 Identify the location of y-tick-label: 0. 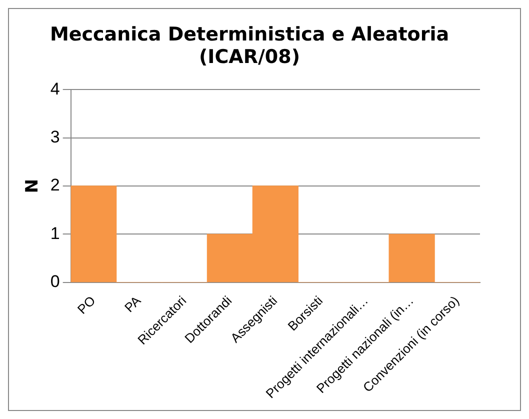
(55, 282).